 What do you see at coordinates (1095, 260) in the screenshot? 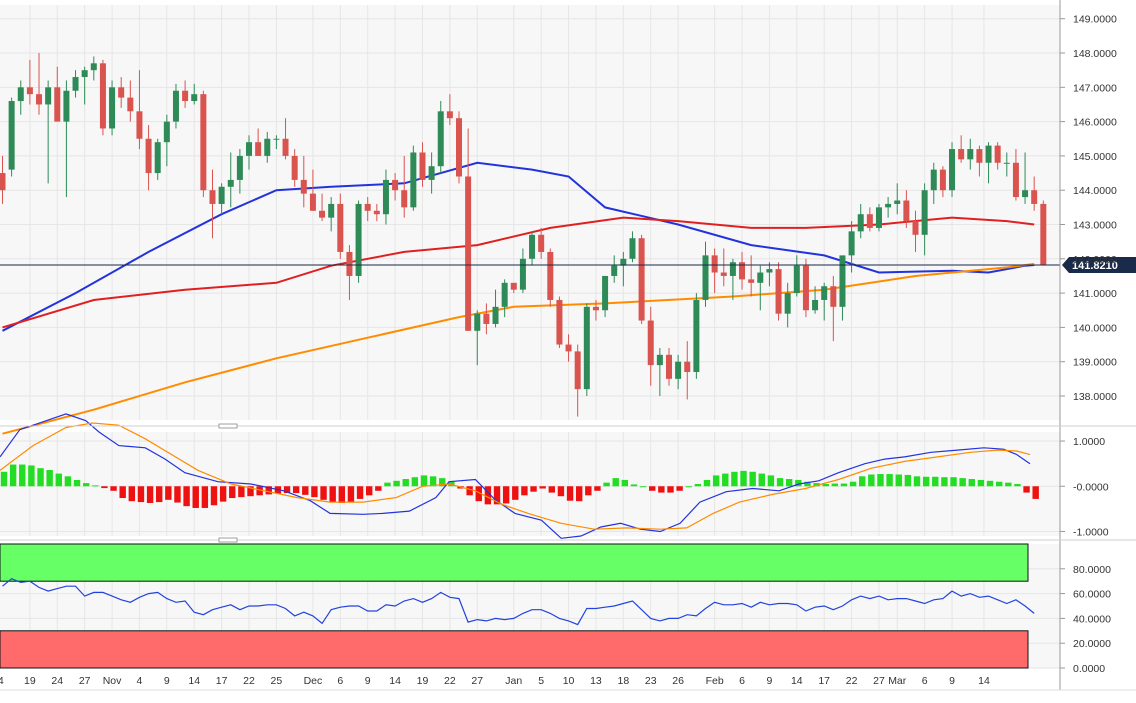
I see `y-tick-label: 142.0000` at bounding box center [1095, 260].